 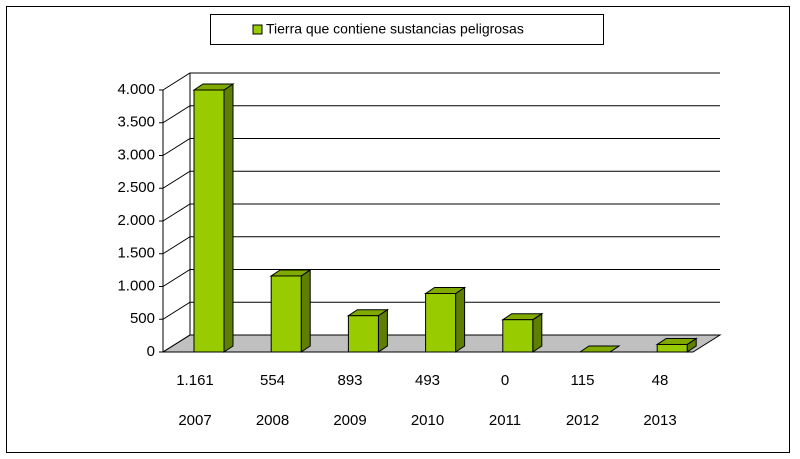 What do you see at coordinates (427, 420) in the screenshot?
I see `x-tick-label: 2010` at bounding box center [427, 420].